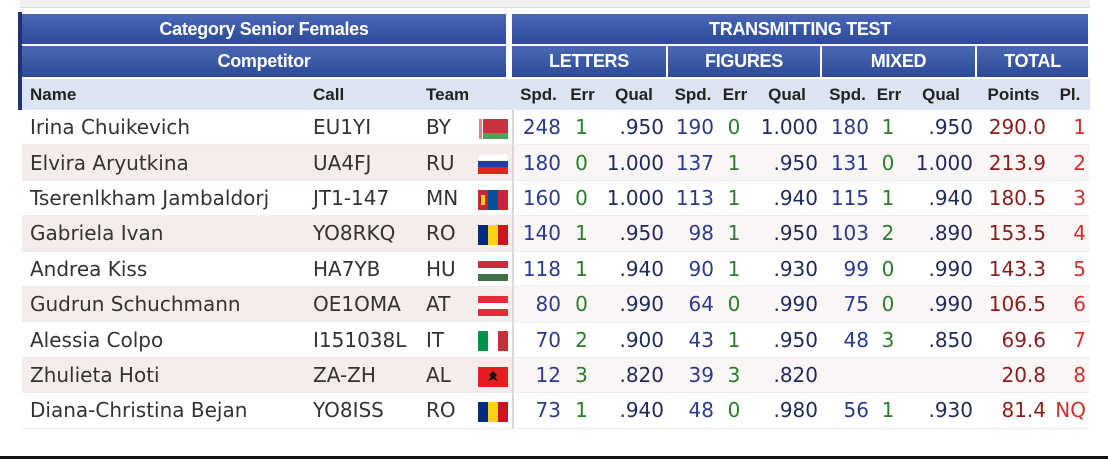 The image size is (1108, 462). I want to click on flag-ru, so click(493, 164).